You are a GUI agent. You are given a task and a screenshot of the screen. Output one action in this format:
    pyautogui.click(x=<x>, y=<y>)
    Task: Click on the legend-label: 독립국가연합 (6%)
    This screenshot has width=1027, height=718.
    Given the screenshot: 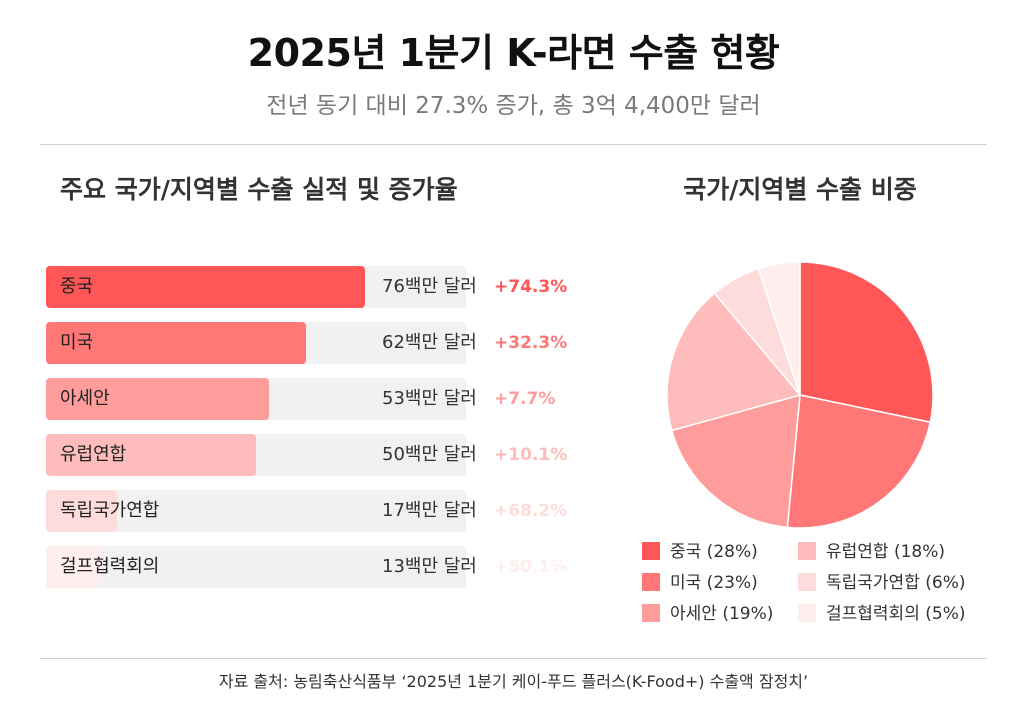 What is the action you would take?
    pyautogui.click(x=896, y=583)
    